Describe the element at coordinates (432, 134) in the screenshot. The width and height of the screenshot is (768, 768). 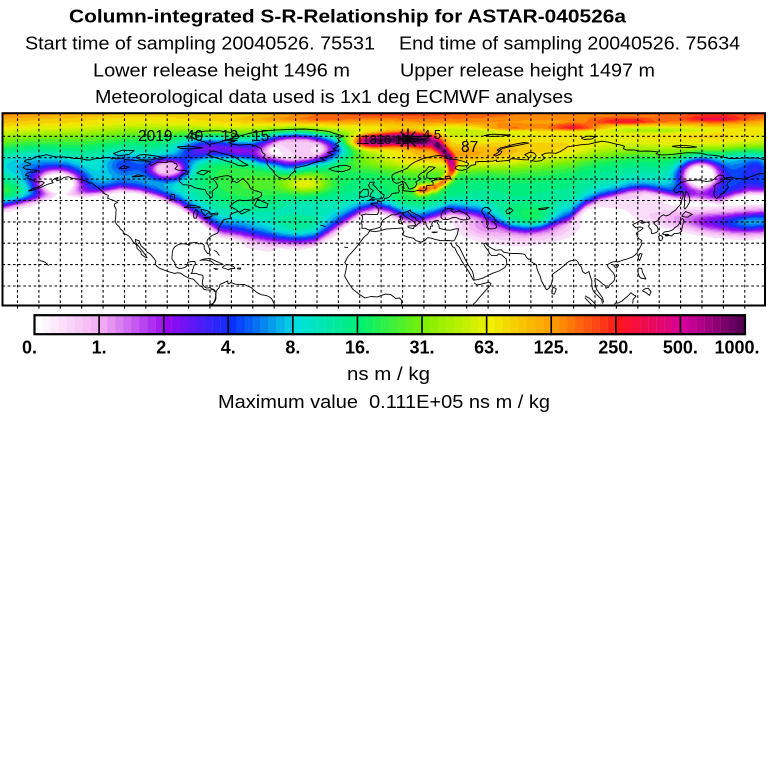
I see `svg-text: 4 5` at that location.